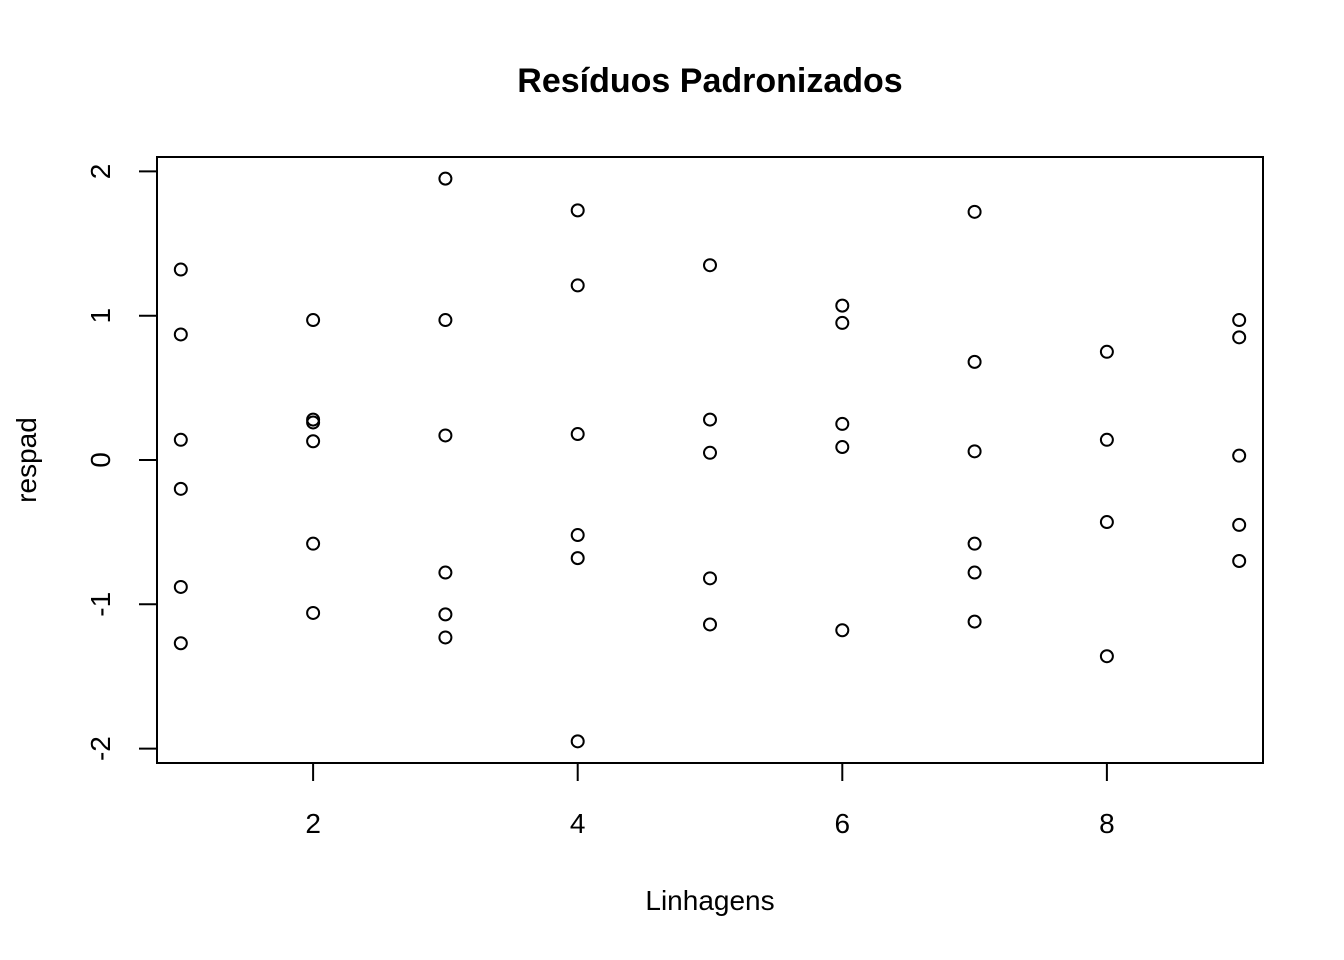 This screenshot has height=960, width=1344. Describe the element at coordinates (100, 604) in the screenshot. I see `y-tick-label-1: -1` at that location.